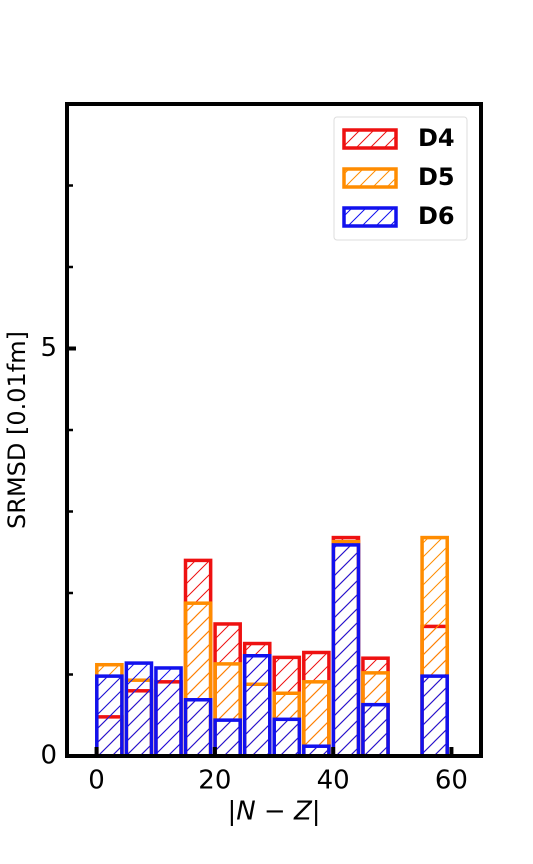 This screenshot has height=864, width=533. I want to click on x-tick-label: 20, so click(214, 781).